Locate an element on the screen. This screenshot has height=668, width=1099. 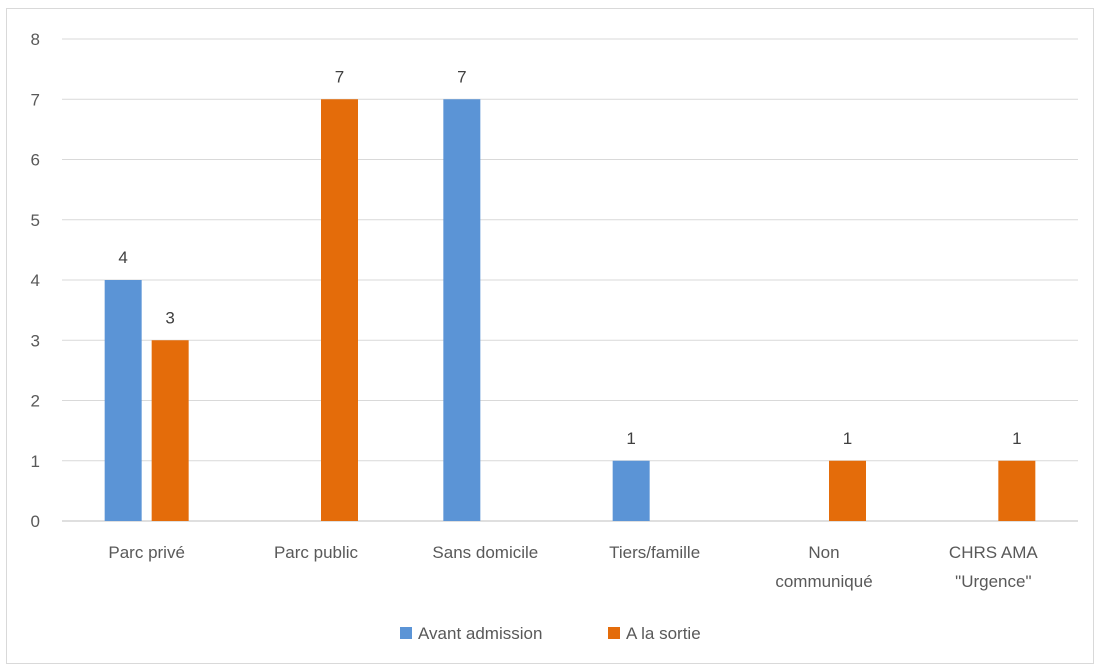
y-tick-label: 4 is located at coordinates (35, 280).